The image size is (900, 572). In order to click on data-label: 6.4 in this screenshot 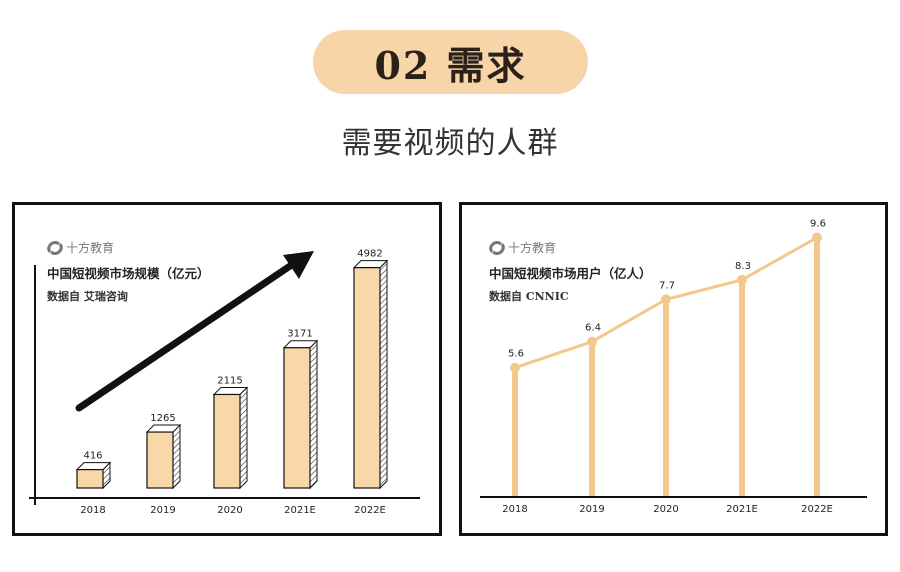, I will do `click(593, 328)`.